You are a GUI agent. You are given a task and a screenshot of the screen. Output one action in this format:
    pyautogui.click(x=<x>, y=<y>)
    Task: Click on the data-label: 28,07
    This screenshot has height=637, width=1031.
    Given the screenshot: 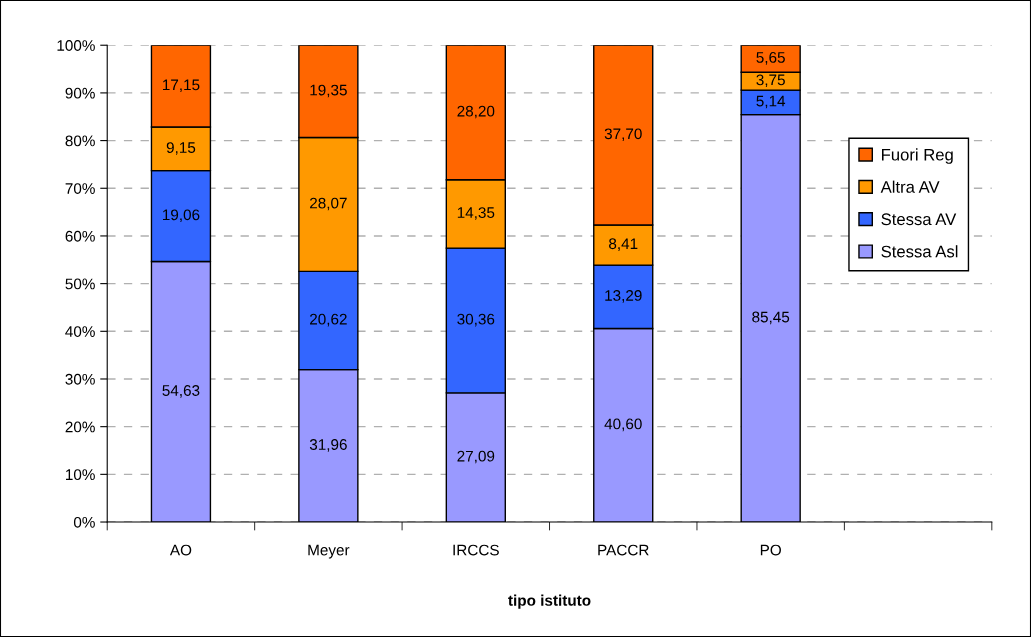 What is the action you would take?
    pyautogui.click(x=328, y=204)
    